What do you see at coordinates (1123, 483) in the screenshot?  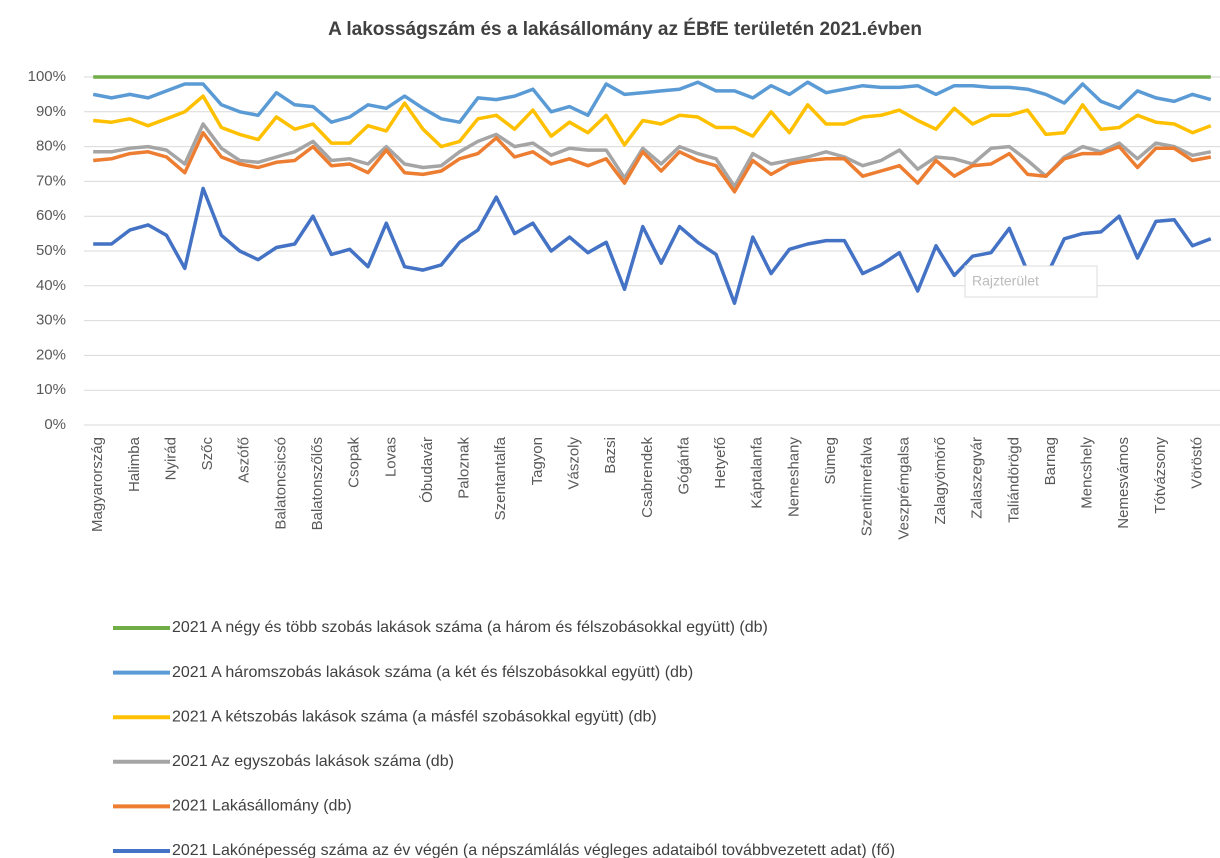 I see `x-tick-label: Nemesvámos` at bounding box center [1123, 483].